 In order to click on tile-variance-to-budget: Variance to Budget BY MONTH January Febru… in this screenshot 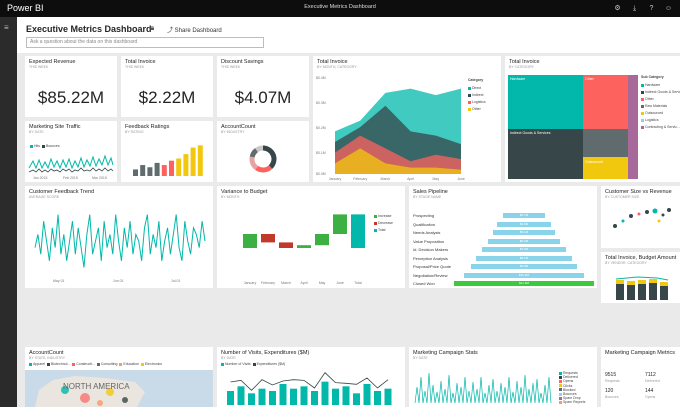, I will do `click(311, 237)`.